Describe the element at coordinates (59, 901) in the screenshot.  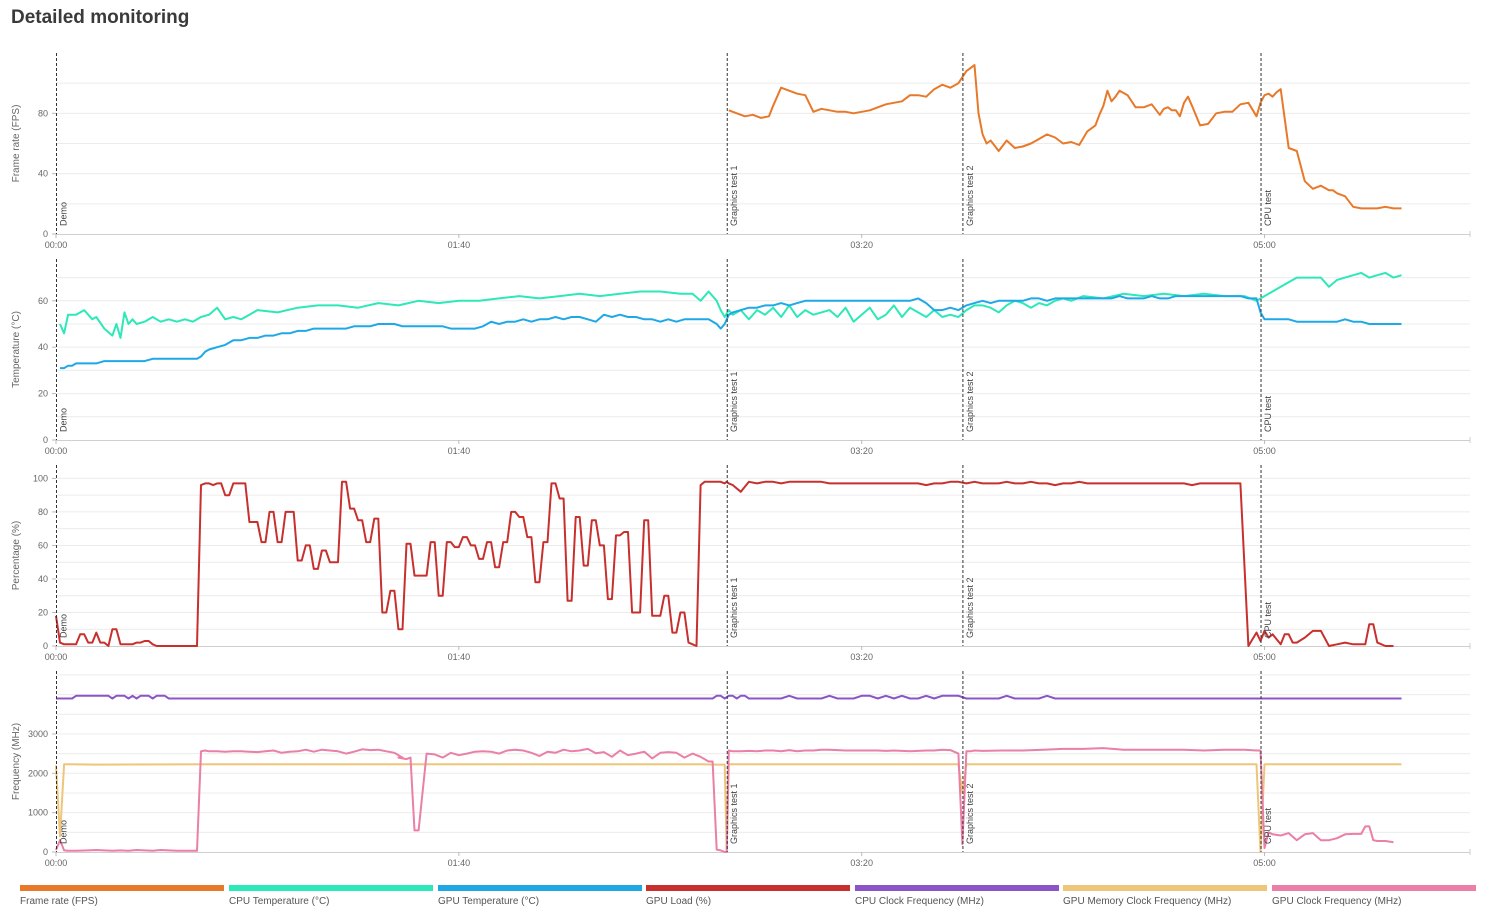
I see `legend-label-frame-rate: Frame rate (FPS)` at that location.